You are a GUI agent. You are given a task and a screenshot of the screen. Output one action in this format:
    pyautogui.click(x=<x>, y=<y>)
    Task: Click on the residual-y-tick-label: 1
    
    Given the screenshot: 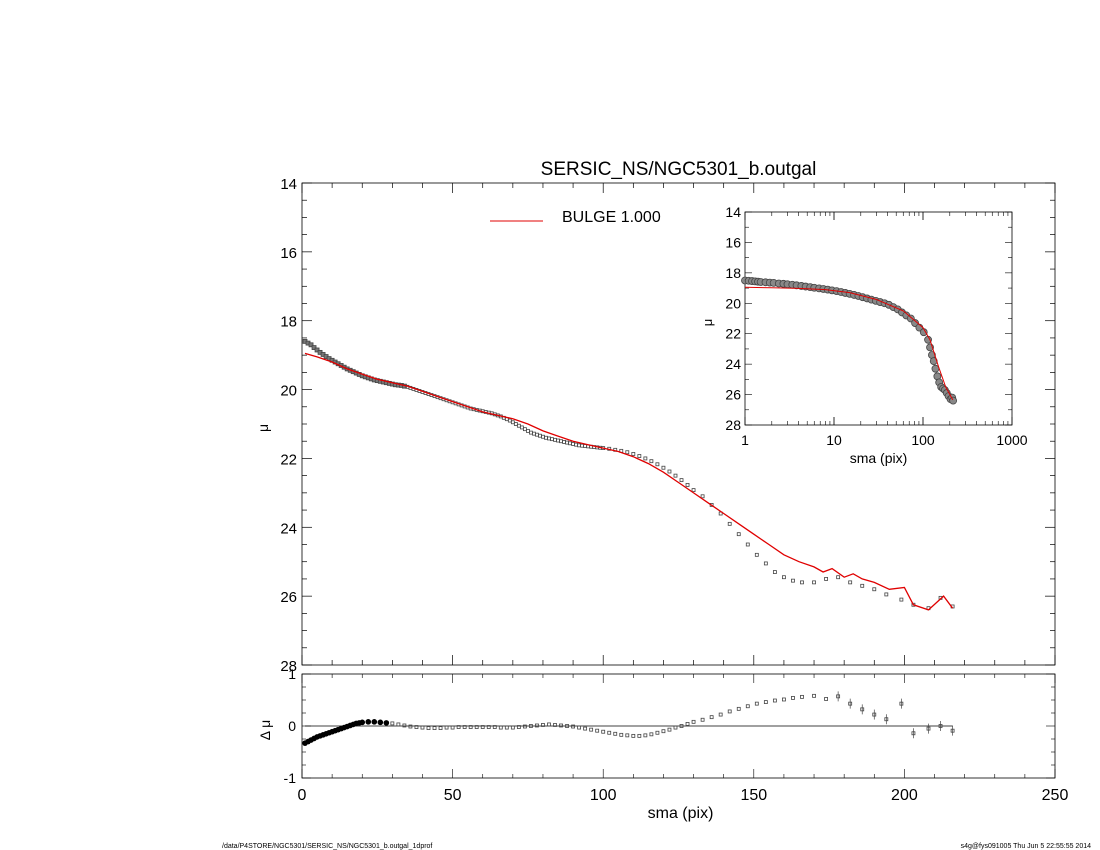 What is the action you would take?
    pyautogui.click(x=292, y=674)
    